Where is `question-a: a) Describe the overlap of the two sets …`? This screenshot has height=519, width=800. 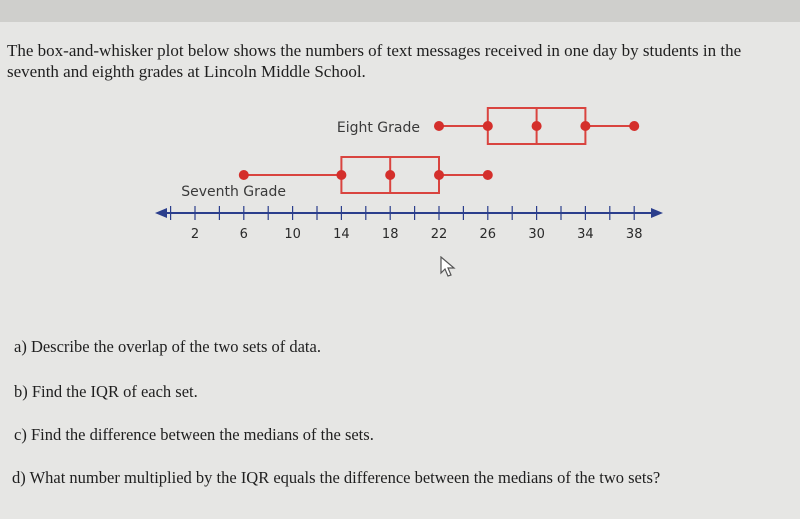 question-a: a) Describe the overlap of the two sets … is located at coordinates (167, 346).